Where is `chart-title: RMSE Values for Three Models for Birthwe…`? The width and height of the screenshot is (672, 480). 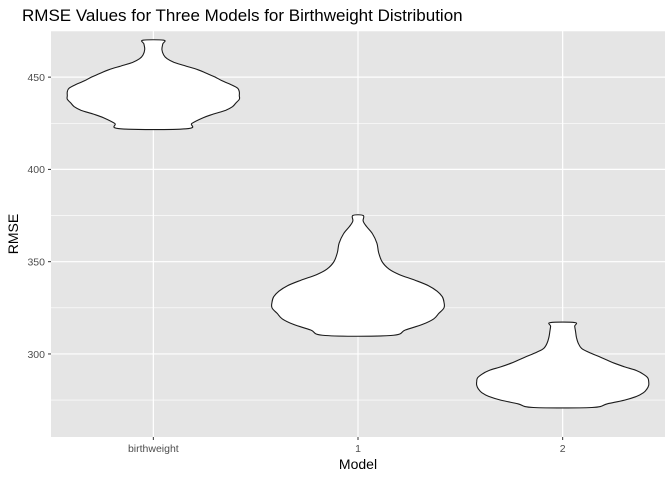
chart-title: RMSE Values for Three Models for Birthwe… is located at coordinates (242, 15).